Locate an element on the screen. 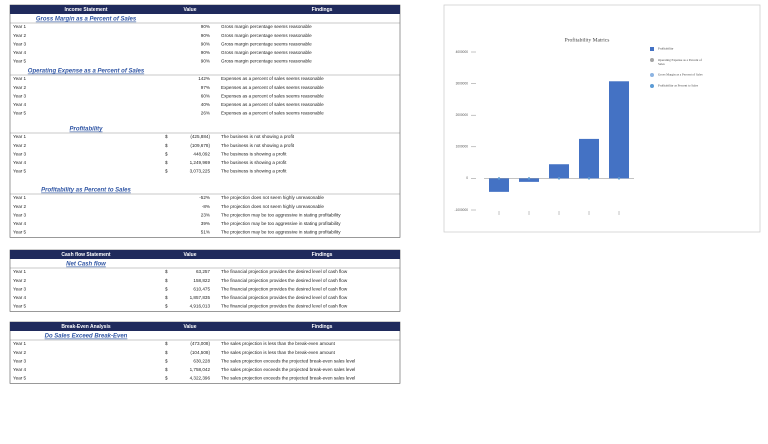 This screenshot has height=444, width=768. row-value: 158,822 is located at coordinates (201, 280).